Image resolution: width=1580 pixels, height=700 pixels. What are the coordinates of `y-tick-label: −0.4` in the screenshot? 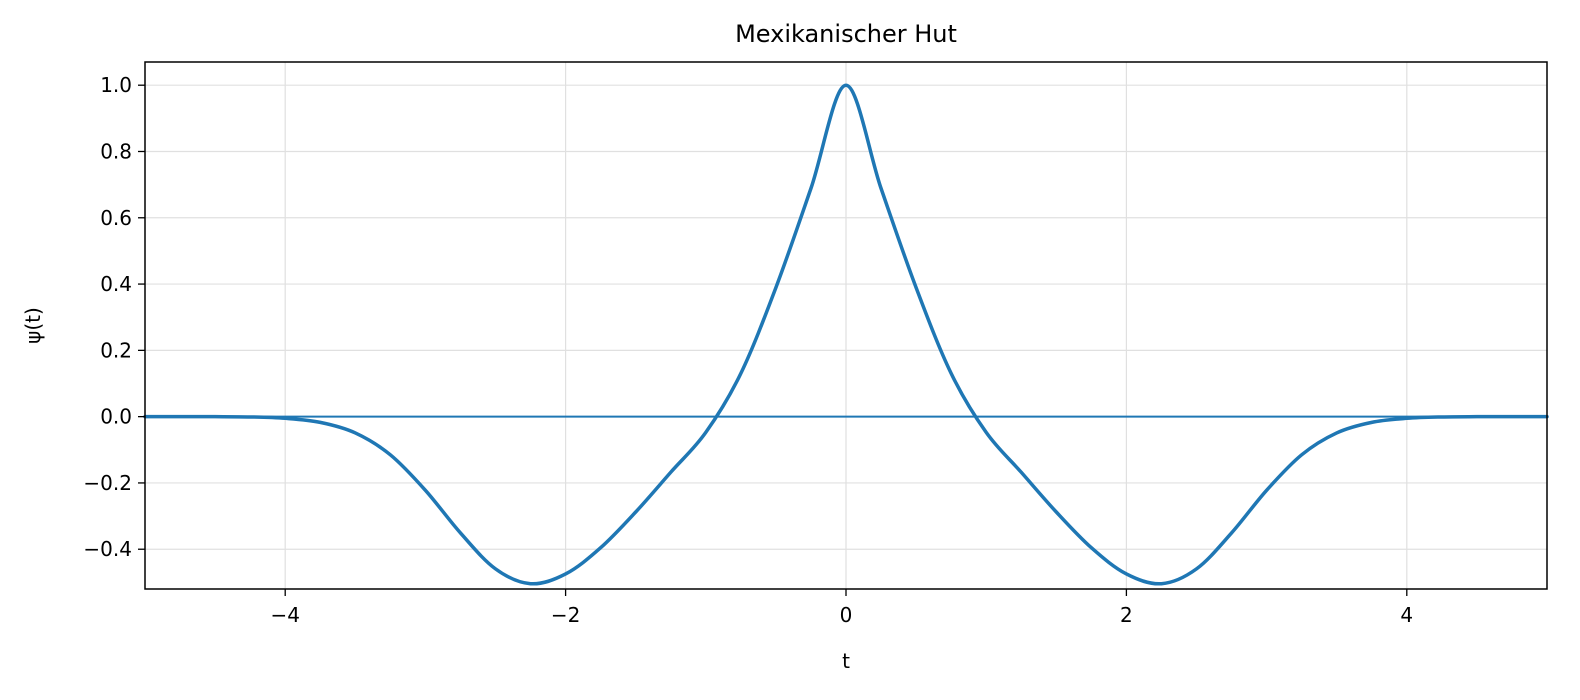 It's located at (107, 549).